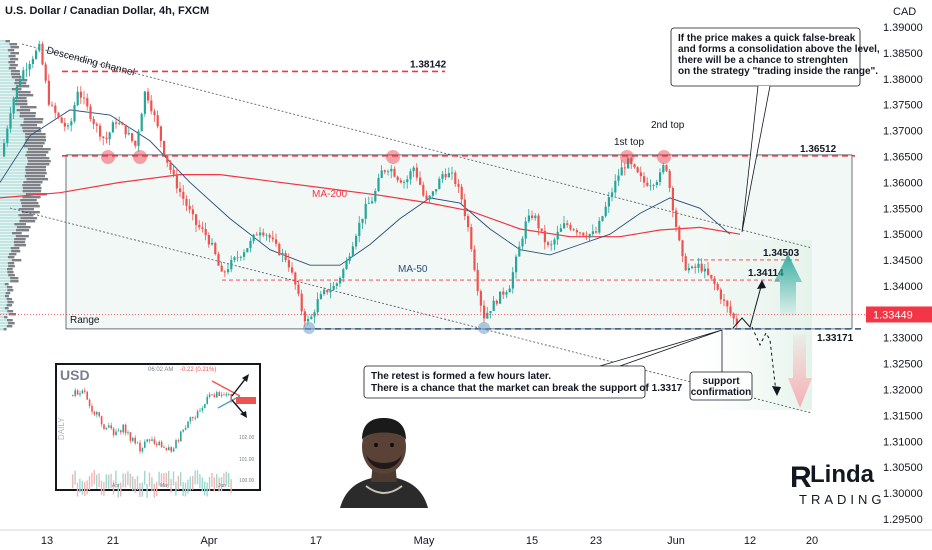 The height and width of the screenshot is (550, 932). What do you see at coordinates (107, 11) in the screenshot?
I see `symbol-title: U.S. Dollar / Canadian Dollar, 4h, FXCM` at bounding box center [107, 11].